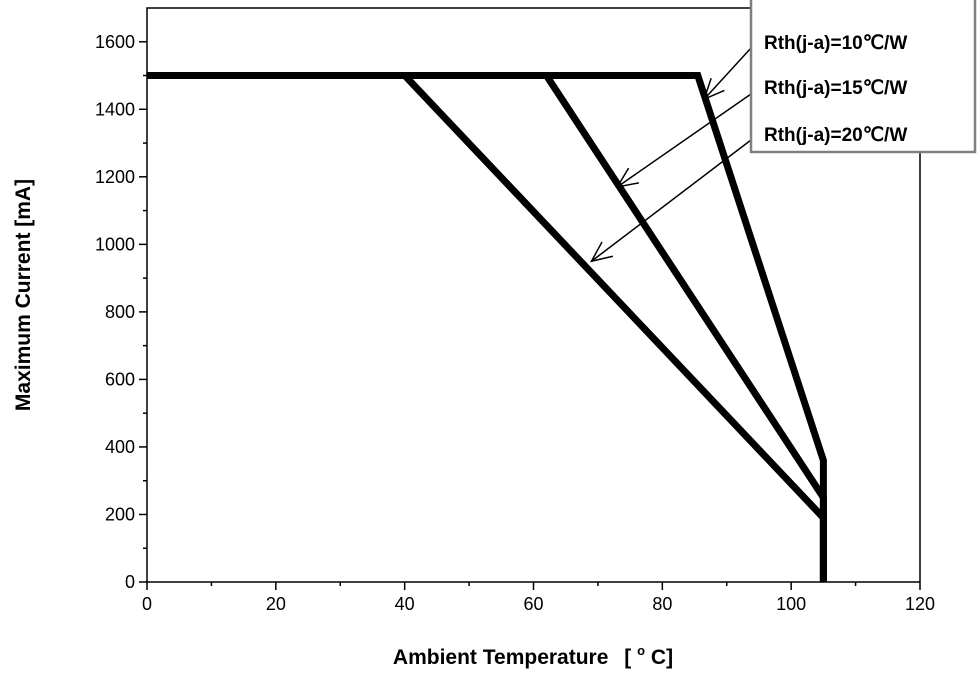  Describe the element at coordinates (120, 514) in the screenshot. I see `y-tick-label: 200` at that location.